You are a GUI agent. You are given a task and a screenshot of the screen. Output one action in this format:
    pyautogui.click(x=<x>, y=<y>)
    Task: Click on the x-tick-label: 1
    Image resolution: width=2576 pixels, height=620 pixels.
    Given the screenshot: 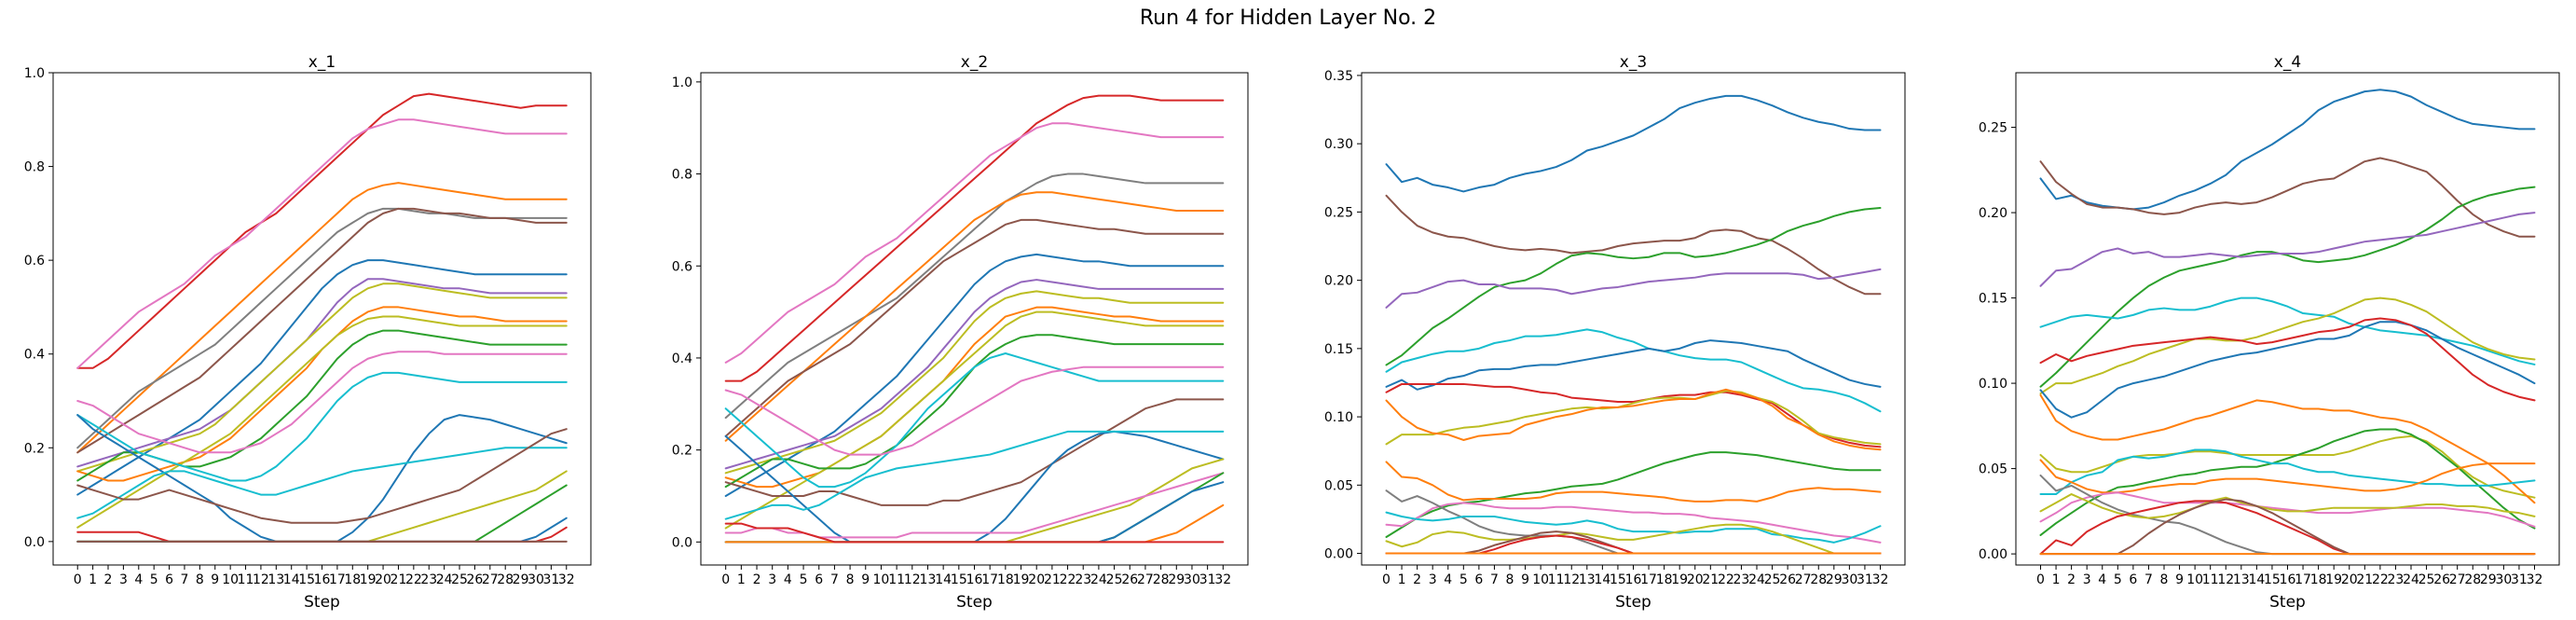 What is the action you would take?
    pyautogui.click(x=93, y=579)
    